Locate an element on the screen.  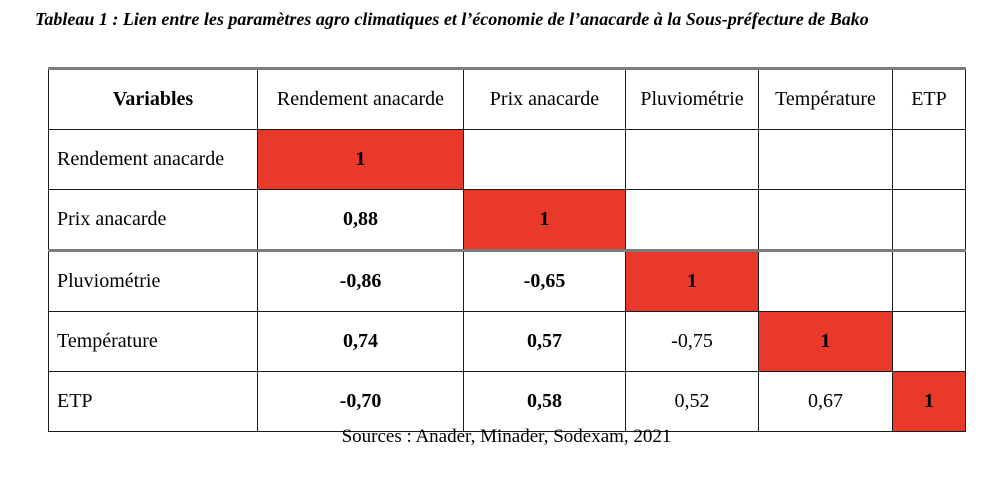
header-cell-pluviometrie: Pluviométrie is located at coordinates (692, 98).